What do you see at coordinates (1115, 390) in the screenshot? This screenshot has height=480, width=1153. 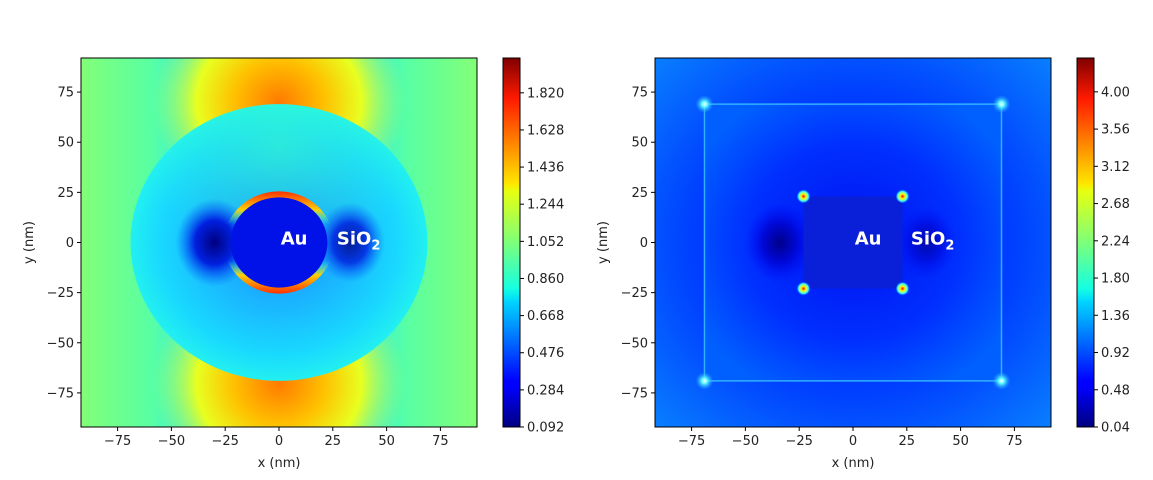 I see `colorbar-tick-label: 0.48` at bounding box center [1115, 390].